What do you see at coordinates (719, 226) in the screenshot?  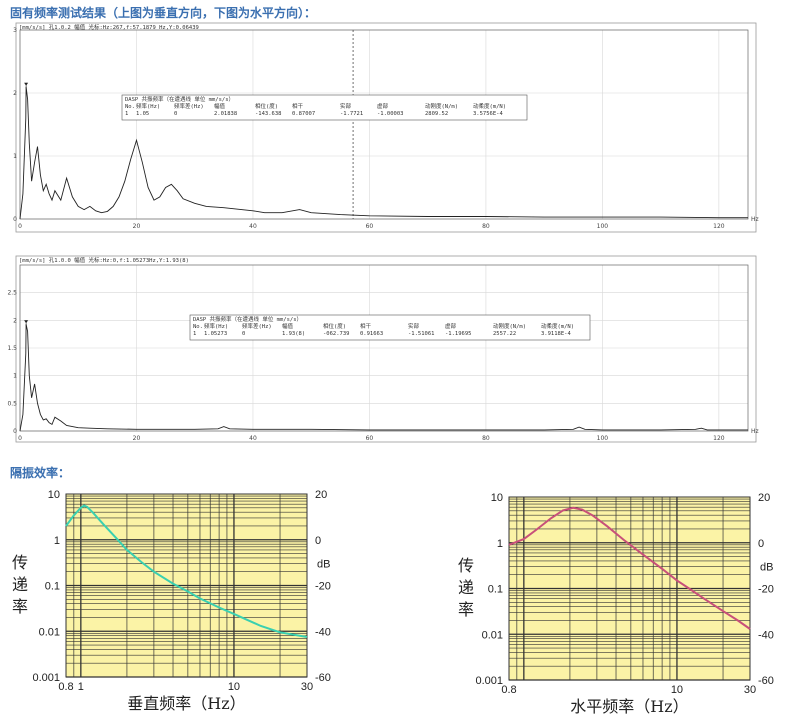 I see `x-tick-label: 120` at bounding box center [719, 226].